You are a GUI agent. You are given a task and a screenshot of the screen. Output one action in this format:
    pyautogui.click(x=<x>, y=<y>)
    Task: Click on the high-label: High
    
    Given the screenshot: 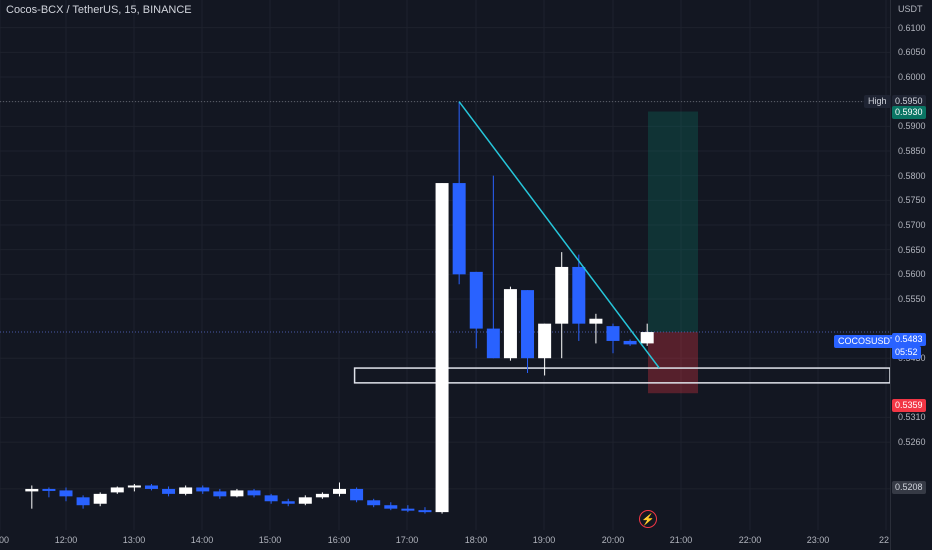 What is the action you would take?
    pyautogui.click(x=877, y=101)
    